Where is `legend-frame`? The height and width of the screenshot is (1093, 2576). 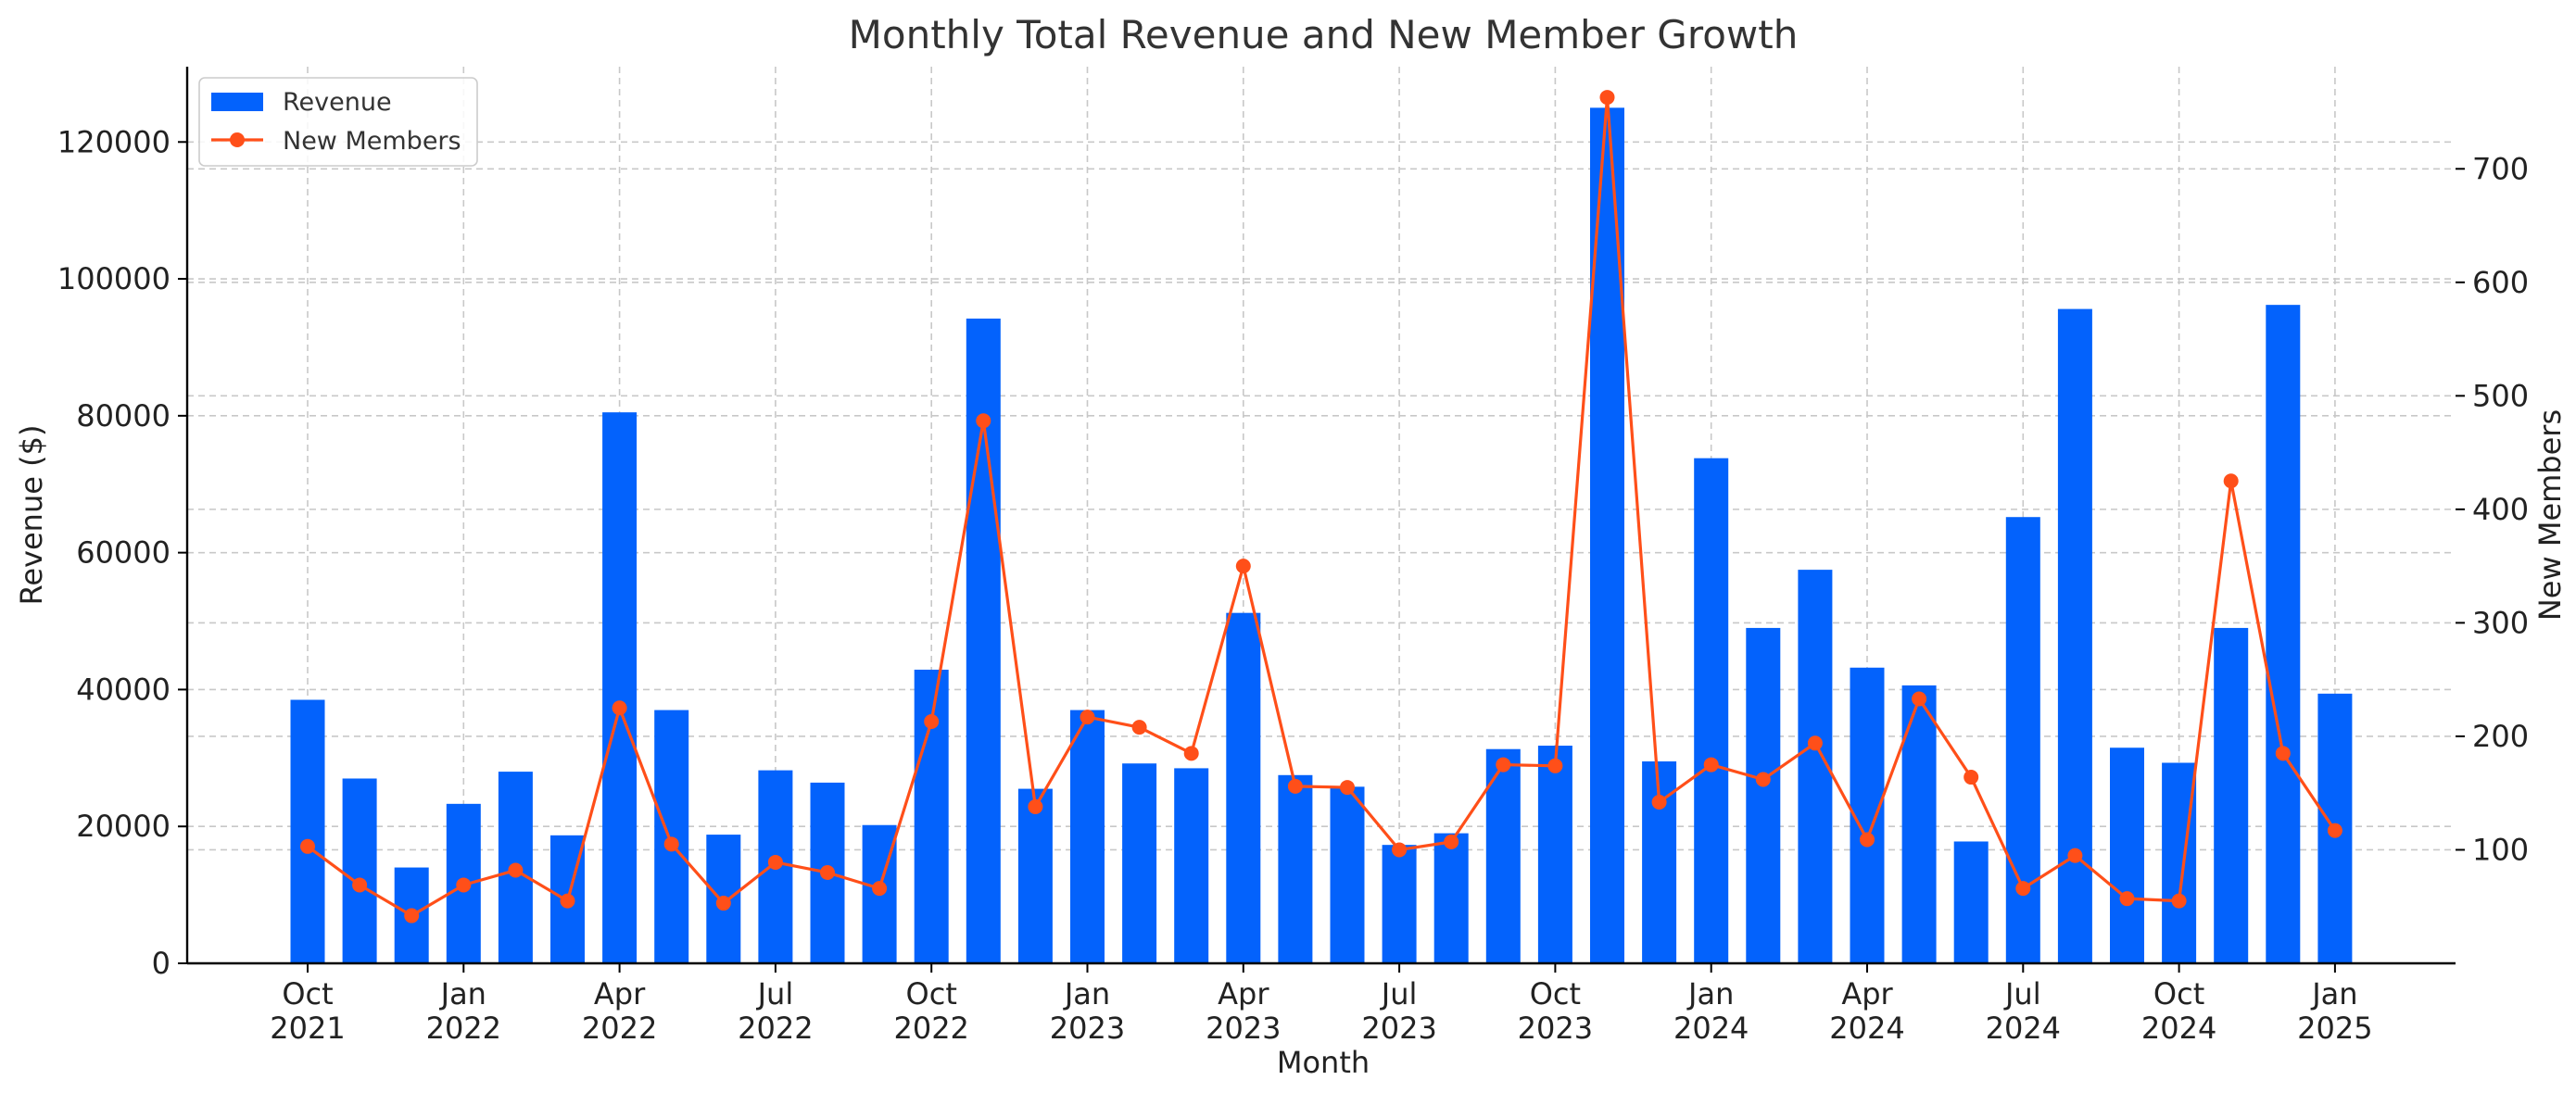
legend-frame is located at coordinates (338, 122).